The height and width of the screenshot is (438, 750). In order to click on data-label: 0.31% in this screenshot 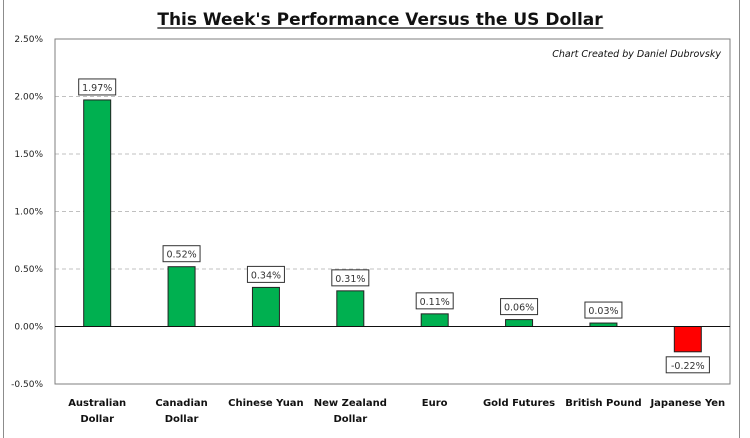, I will do `click(350, 278)`.